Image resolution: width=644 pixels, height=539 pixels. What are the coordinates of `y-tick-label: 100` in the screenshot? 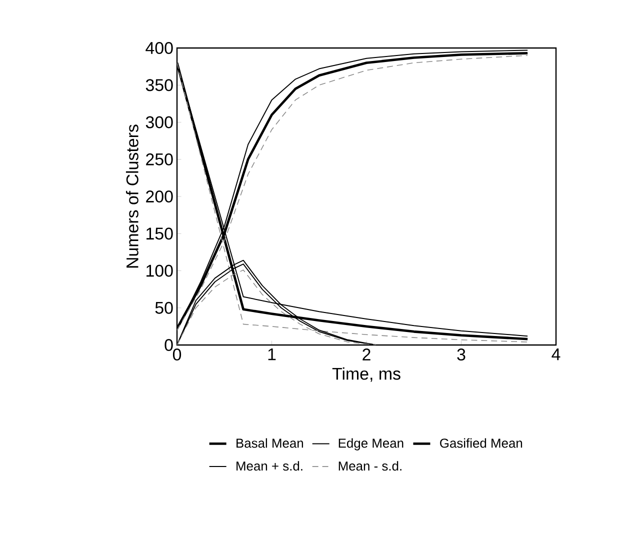 It's located at (159, 270).